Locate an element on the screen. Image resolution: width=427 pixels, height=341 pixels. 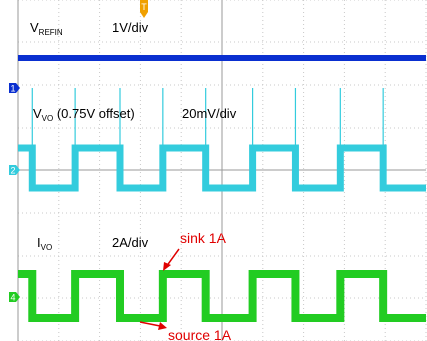
channel-1-marker is located at coordinates (14, 88).